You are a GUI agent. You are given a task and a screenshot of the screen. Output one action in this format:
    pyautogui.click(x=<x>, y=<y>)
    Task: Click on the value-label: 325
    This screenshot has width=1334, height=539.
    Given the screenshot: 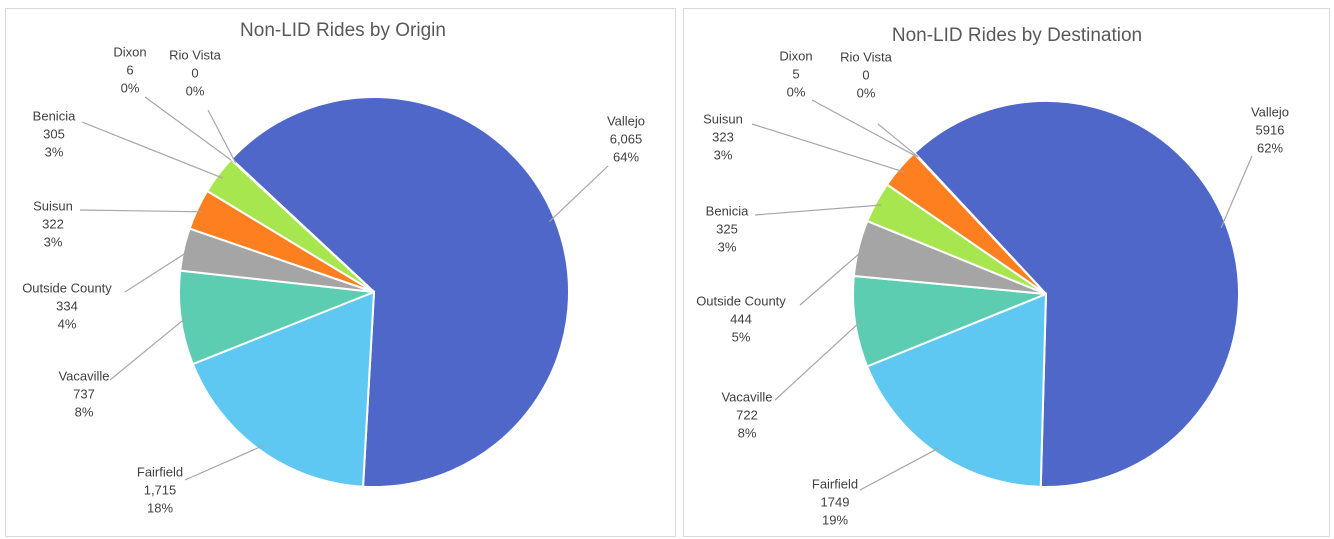 What is the action you would take?
    pyautogui.click(x=727, y=228)
    